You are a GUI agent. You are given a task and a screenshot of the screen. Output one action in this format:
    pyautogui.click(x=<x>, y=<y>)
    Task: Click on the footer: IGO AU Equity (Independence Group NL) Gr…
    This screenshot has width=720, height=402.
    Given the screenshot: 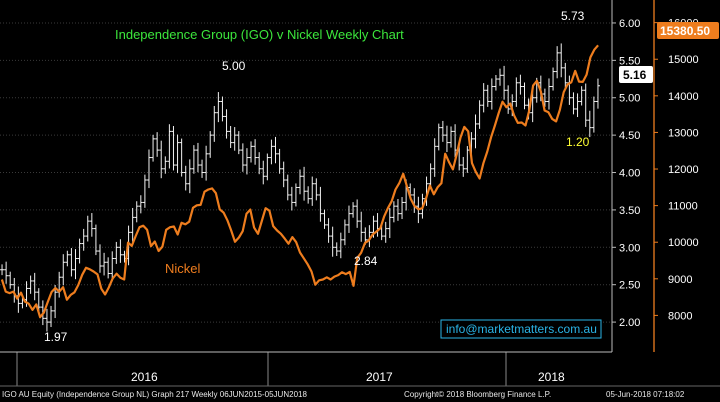 What is the action you would take?
    pyautogui.click(x=360, y=394)
    